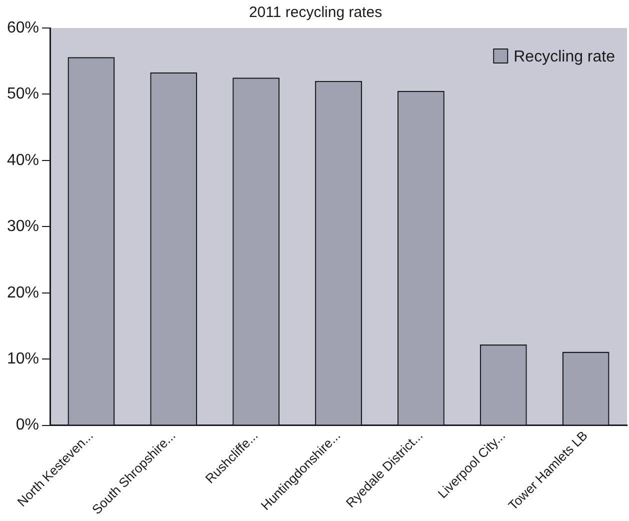 This screenshot has width=629, height=521. Describe the element at coordinates (28, 425) in the screenshot. I see `y-tick-label: 0%` at that location.